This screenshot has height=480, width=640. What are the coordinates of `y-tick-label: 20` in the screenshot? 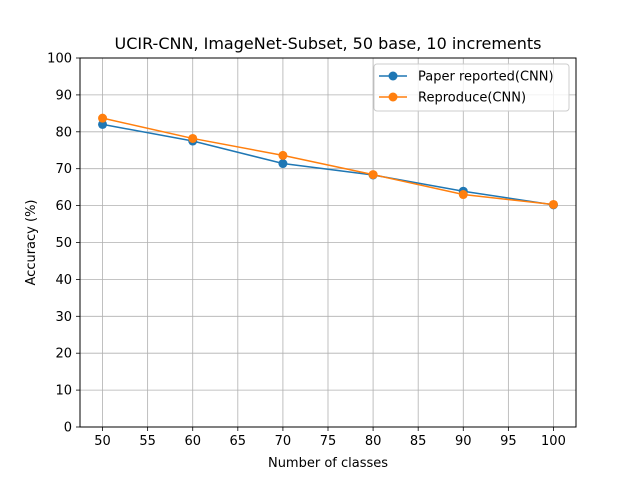 It's located at (63, 354).